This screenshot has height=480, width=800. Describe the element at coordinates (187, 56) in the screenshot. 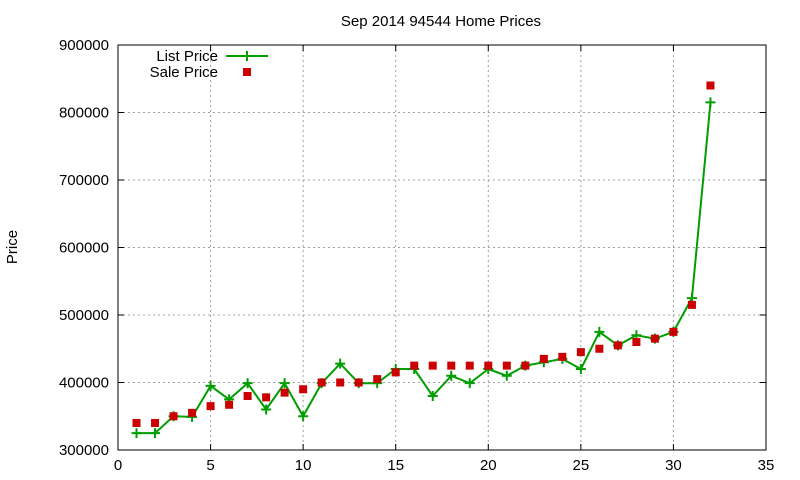

I see `legend-label-list-price: List Price` at that location.